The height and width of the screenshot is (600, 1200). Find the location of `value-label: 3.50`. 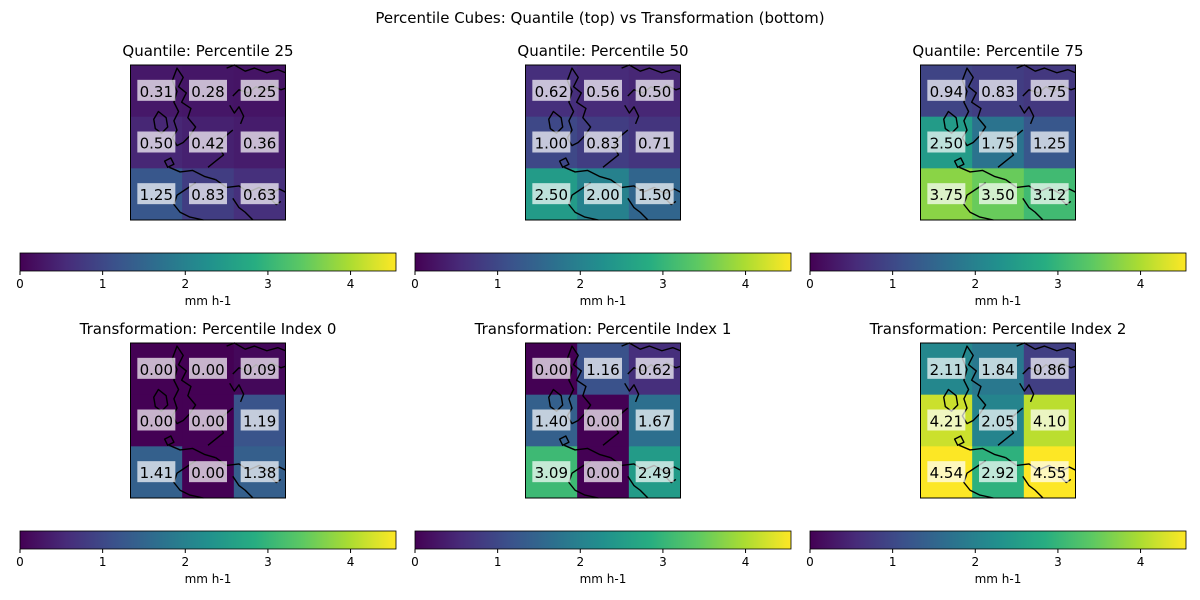

value-label: 3.50 is located at coordinates (997, 195).